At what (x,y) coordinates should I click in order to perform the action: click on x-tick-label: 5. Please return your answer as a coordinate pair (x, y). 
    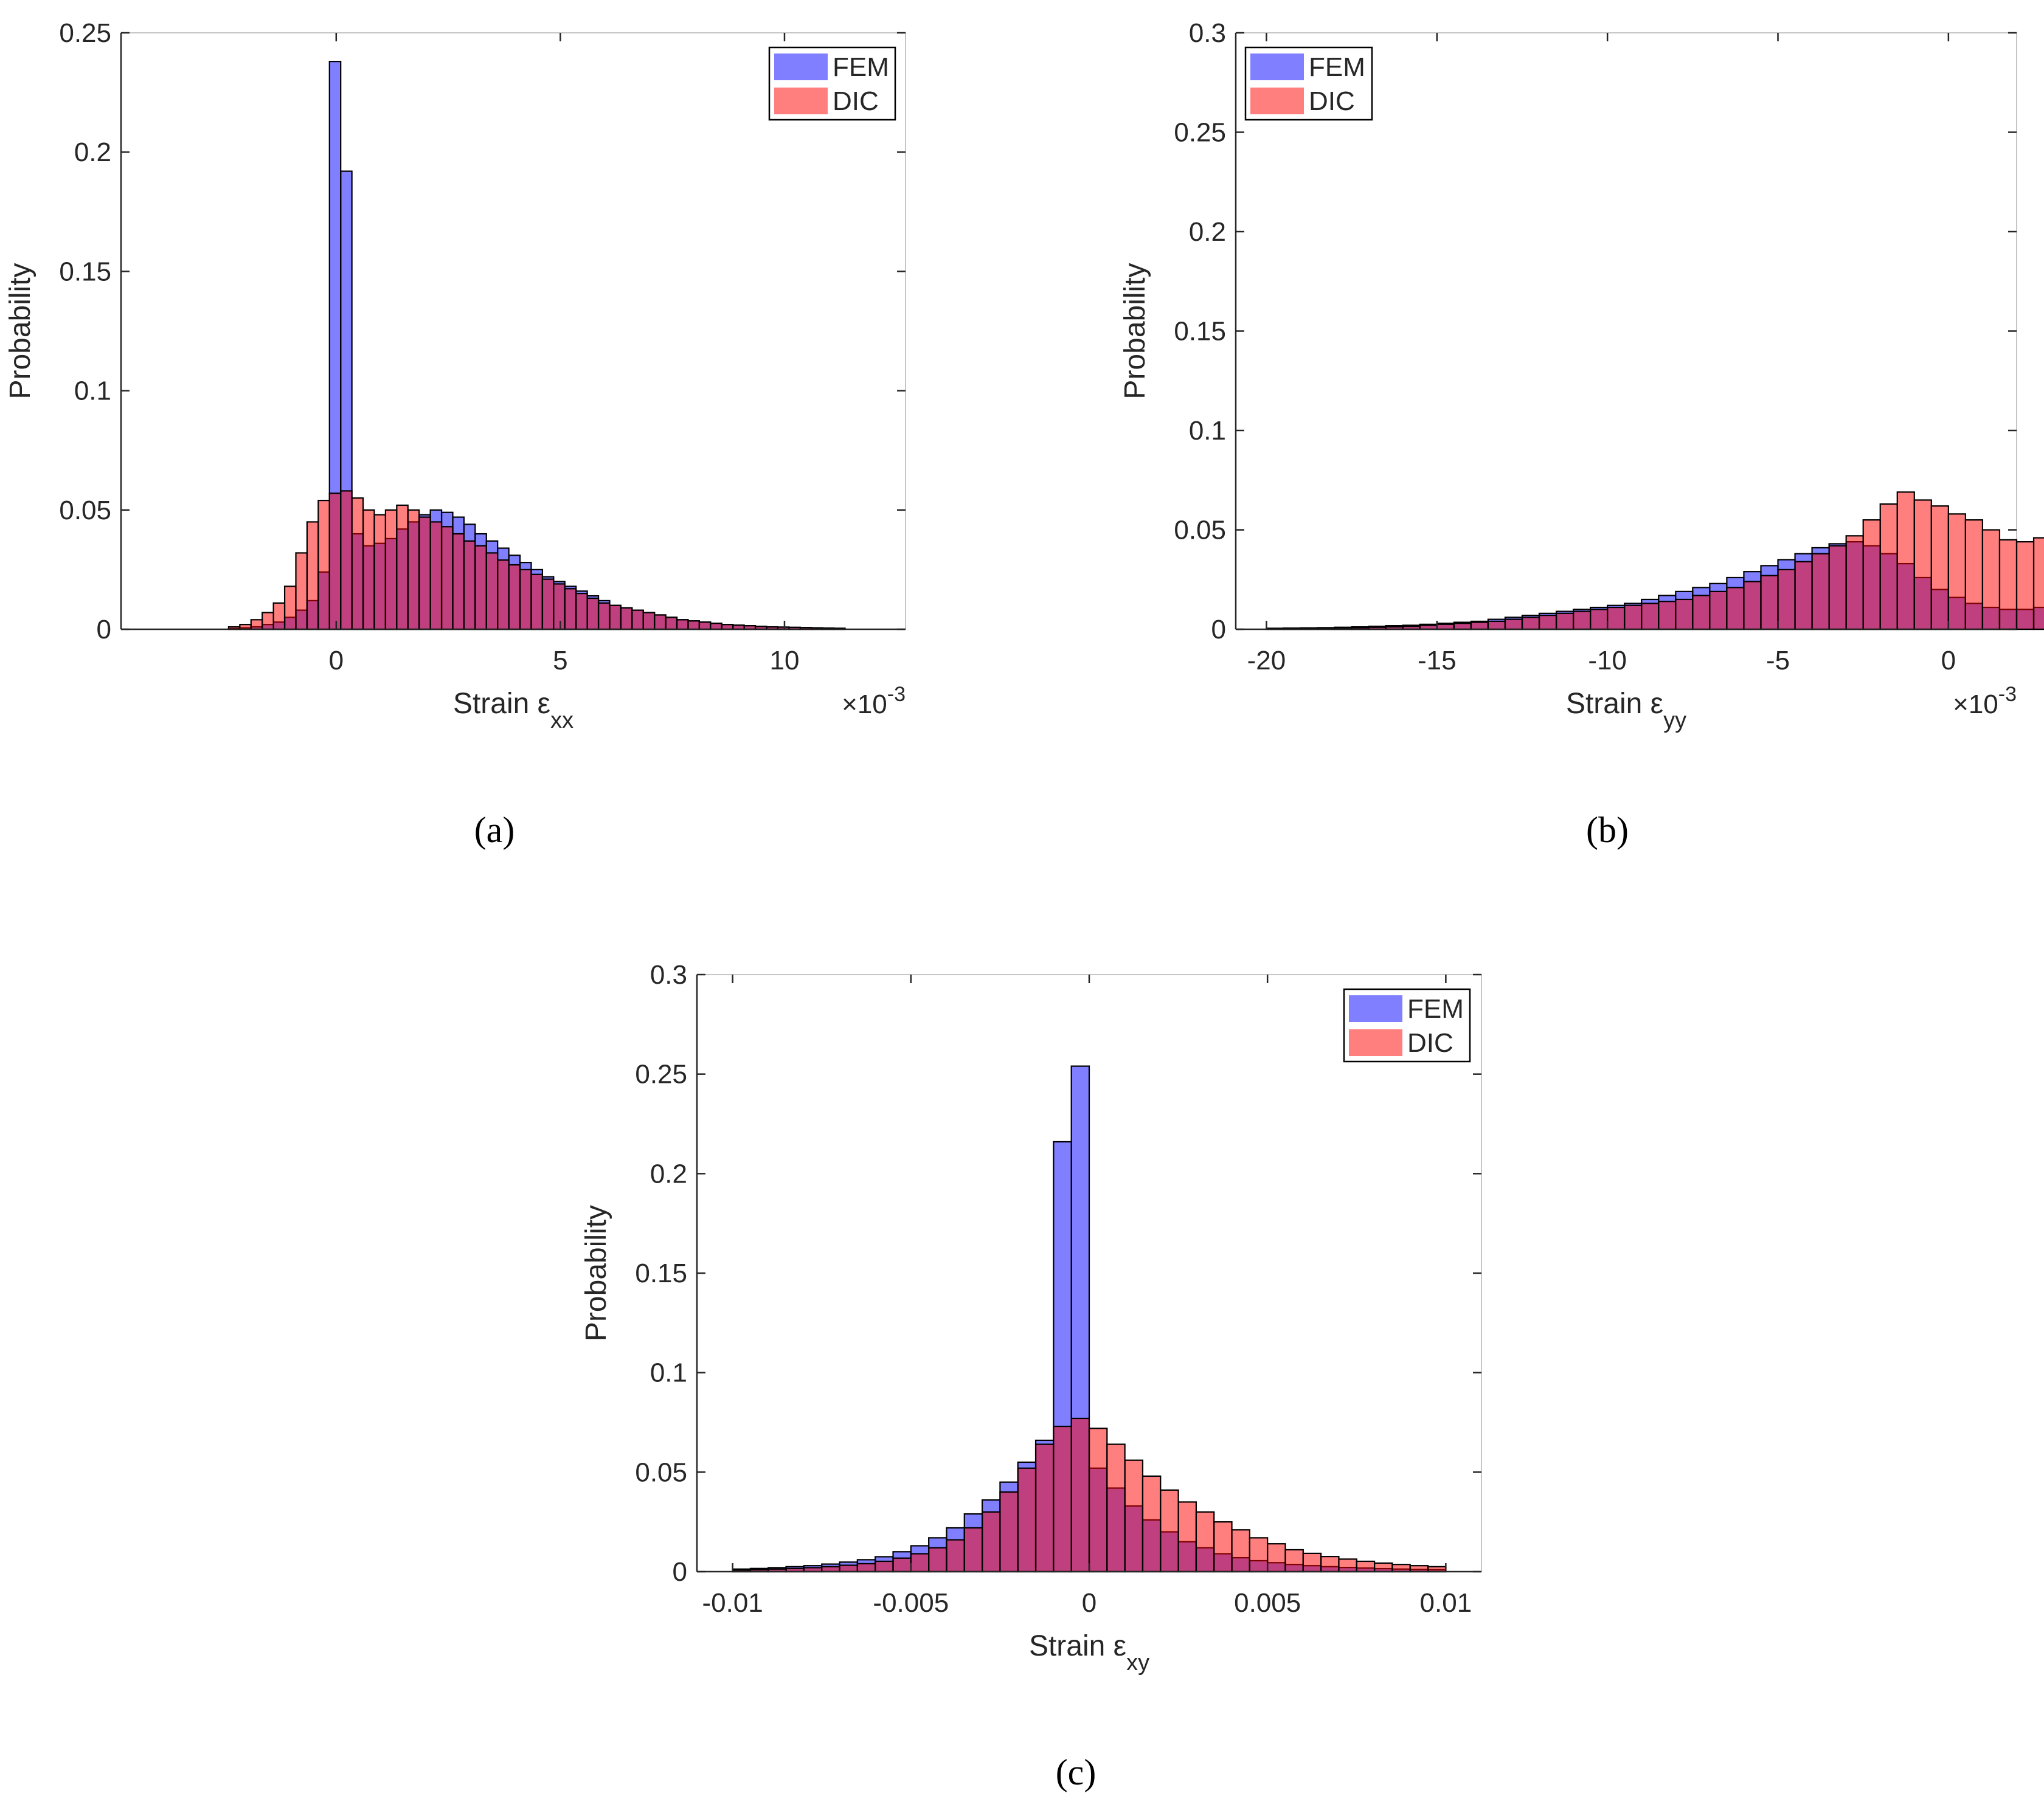
    Looking at the image, I should click on (560, 660).